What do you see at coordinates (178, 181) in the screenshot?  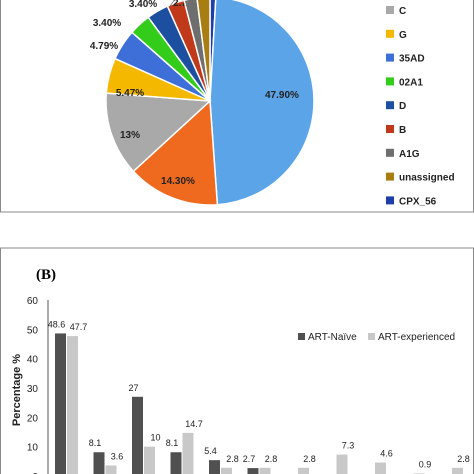 I see `pie-label-g: 14.30%` at bounding box center [178, 181].